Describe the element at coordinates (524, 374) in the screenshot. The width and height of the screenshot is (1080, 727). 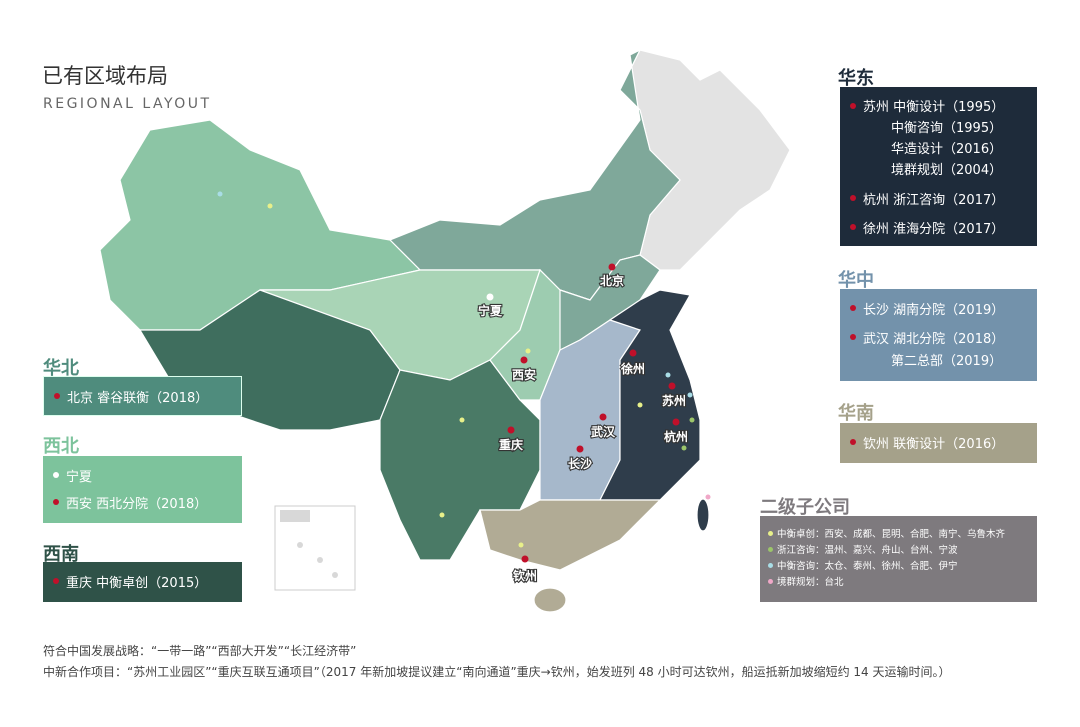
I see `map-label-xian: 西安` at that location.